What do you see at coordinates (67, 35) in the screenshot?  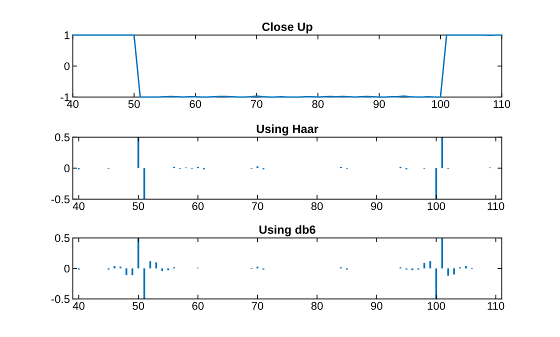 I see `y-tick-label: 1` at bounding box center [67, 35].